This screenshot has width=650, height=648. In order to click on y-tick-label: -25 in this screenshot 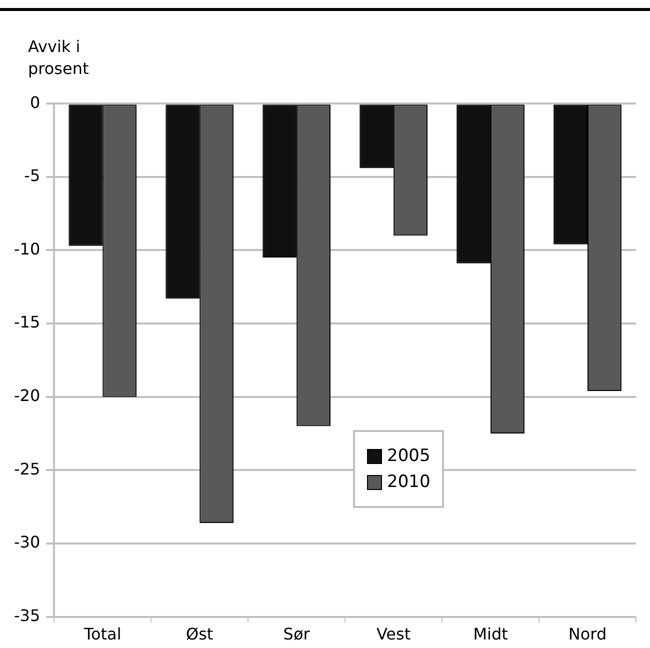, I will do `click(27, 468)`.